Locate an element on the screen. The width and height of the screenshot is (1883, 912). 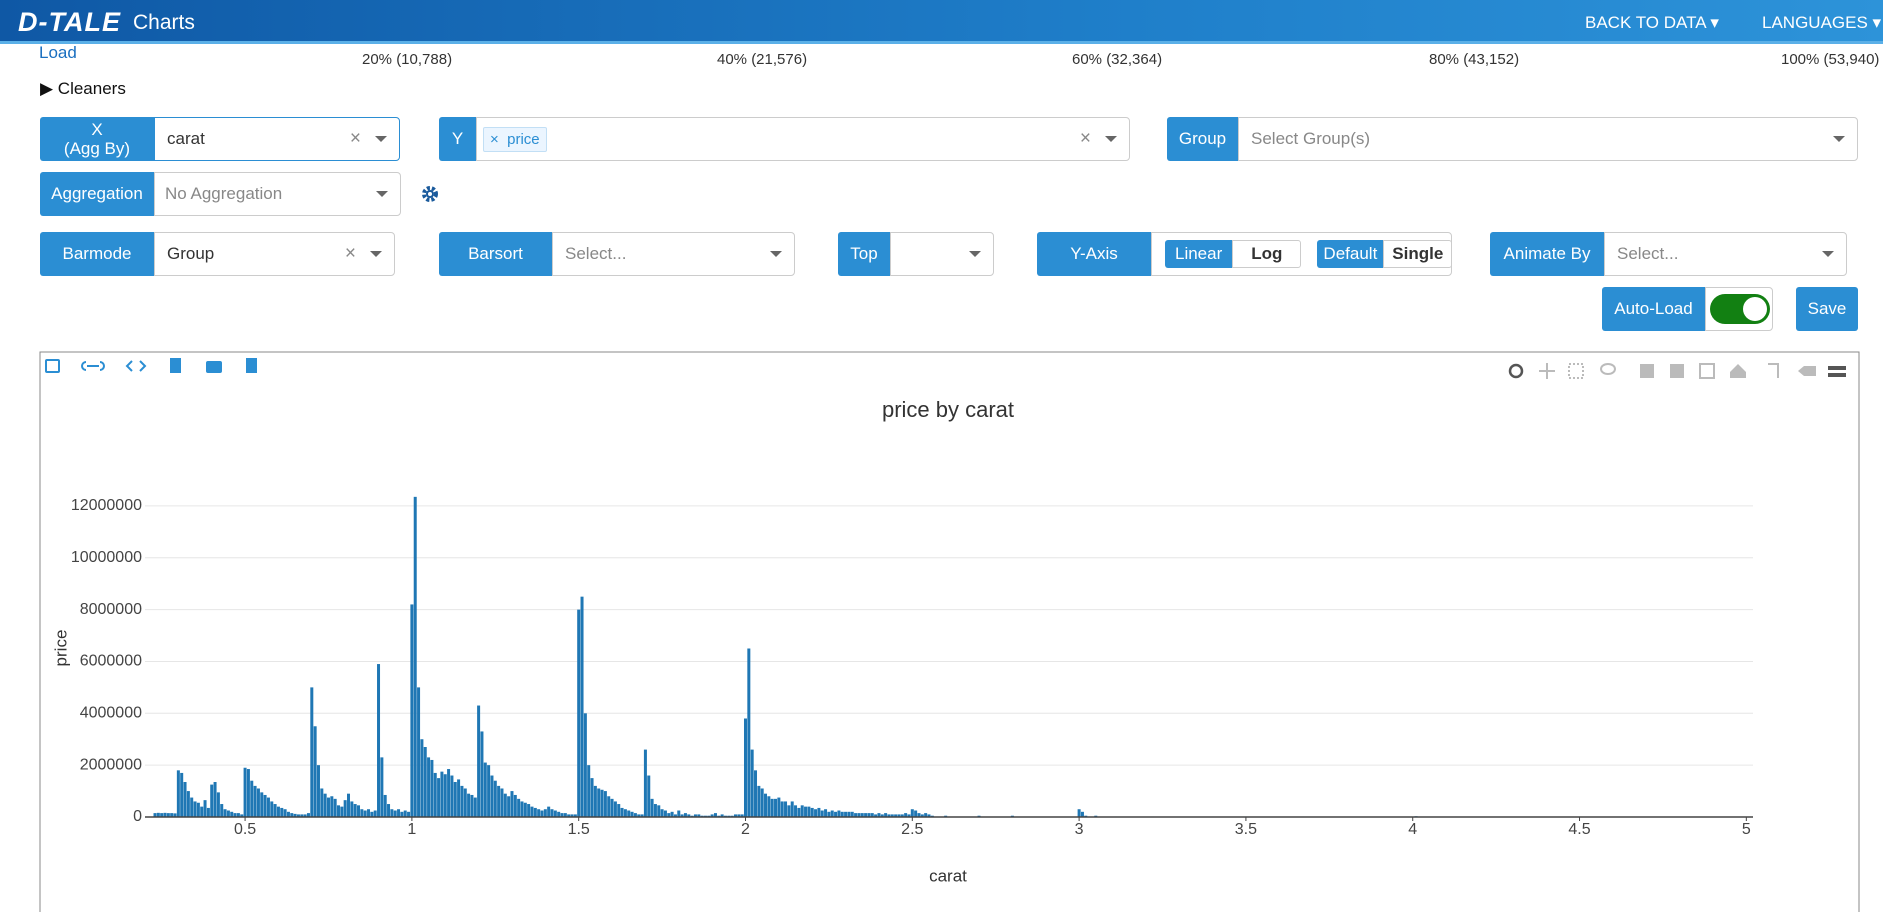
top-select is located at coordinates (942, 254).